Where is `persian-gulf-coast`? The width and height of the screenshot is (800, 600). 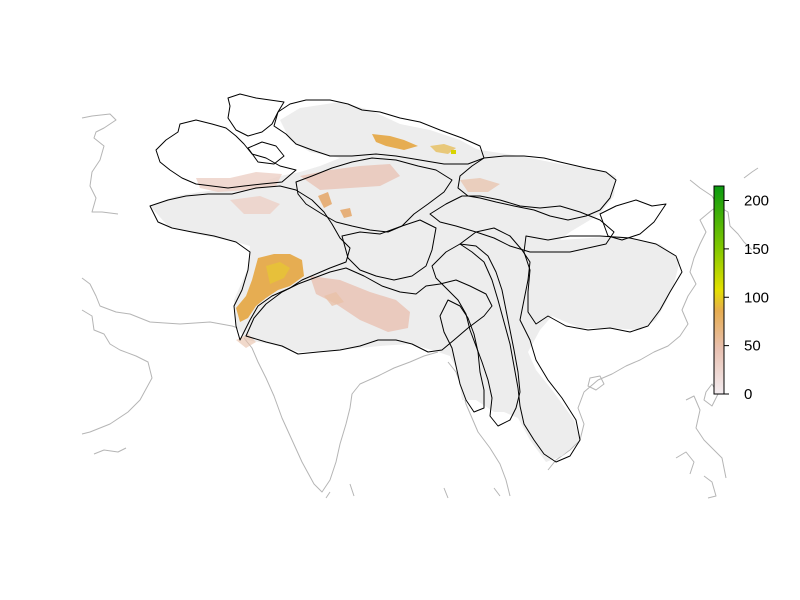 persian-gulf-coast is located at coordinates (163, 304).